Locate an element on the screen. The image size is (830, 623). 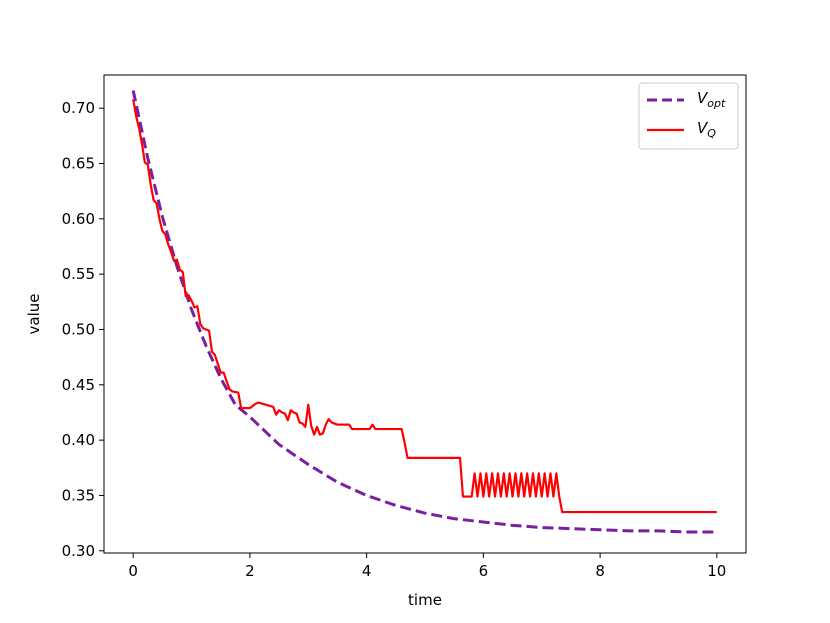
y-tick-label: 0.70 is located at coordinates (78, 108).